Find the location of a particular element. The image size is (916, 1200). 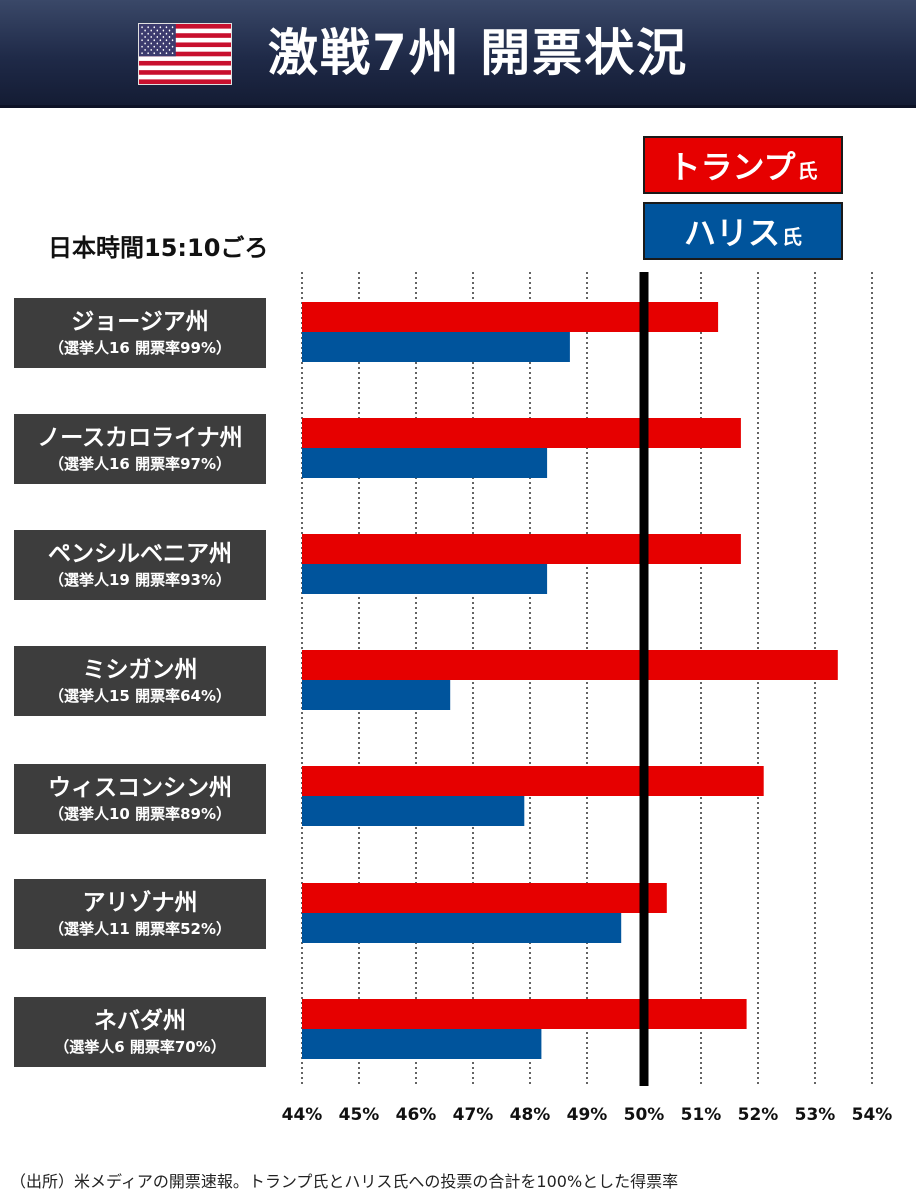

legend-label-harris: ハリス is located at coordinates (731, 233).